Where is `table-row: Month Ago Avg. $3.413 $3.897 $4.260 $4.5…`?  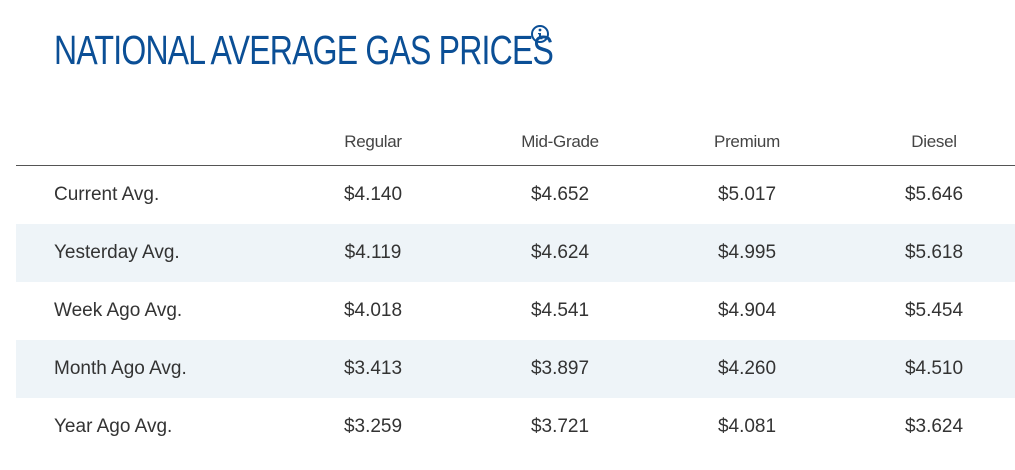 table-row: Month Ago Avg. $3.413 $3.897 $4.260 $4.5… is located at coordinates (515, 369).